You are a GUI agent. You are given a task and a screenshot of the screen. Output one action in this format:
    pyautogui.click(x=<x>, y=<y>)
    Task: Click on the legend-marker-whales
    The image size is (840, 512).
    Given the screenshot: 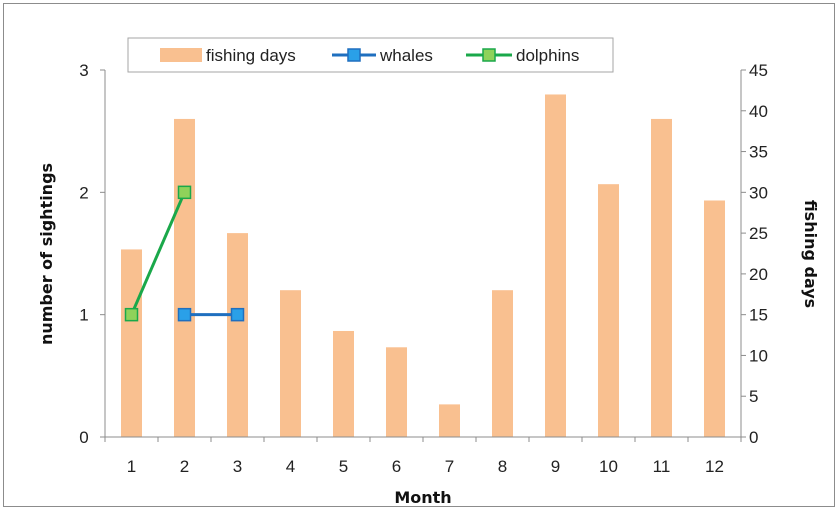 What is the action you would take?
    pyautogui.click(x=354, y=55)
    